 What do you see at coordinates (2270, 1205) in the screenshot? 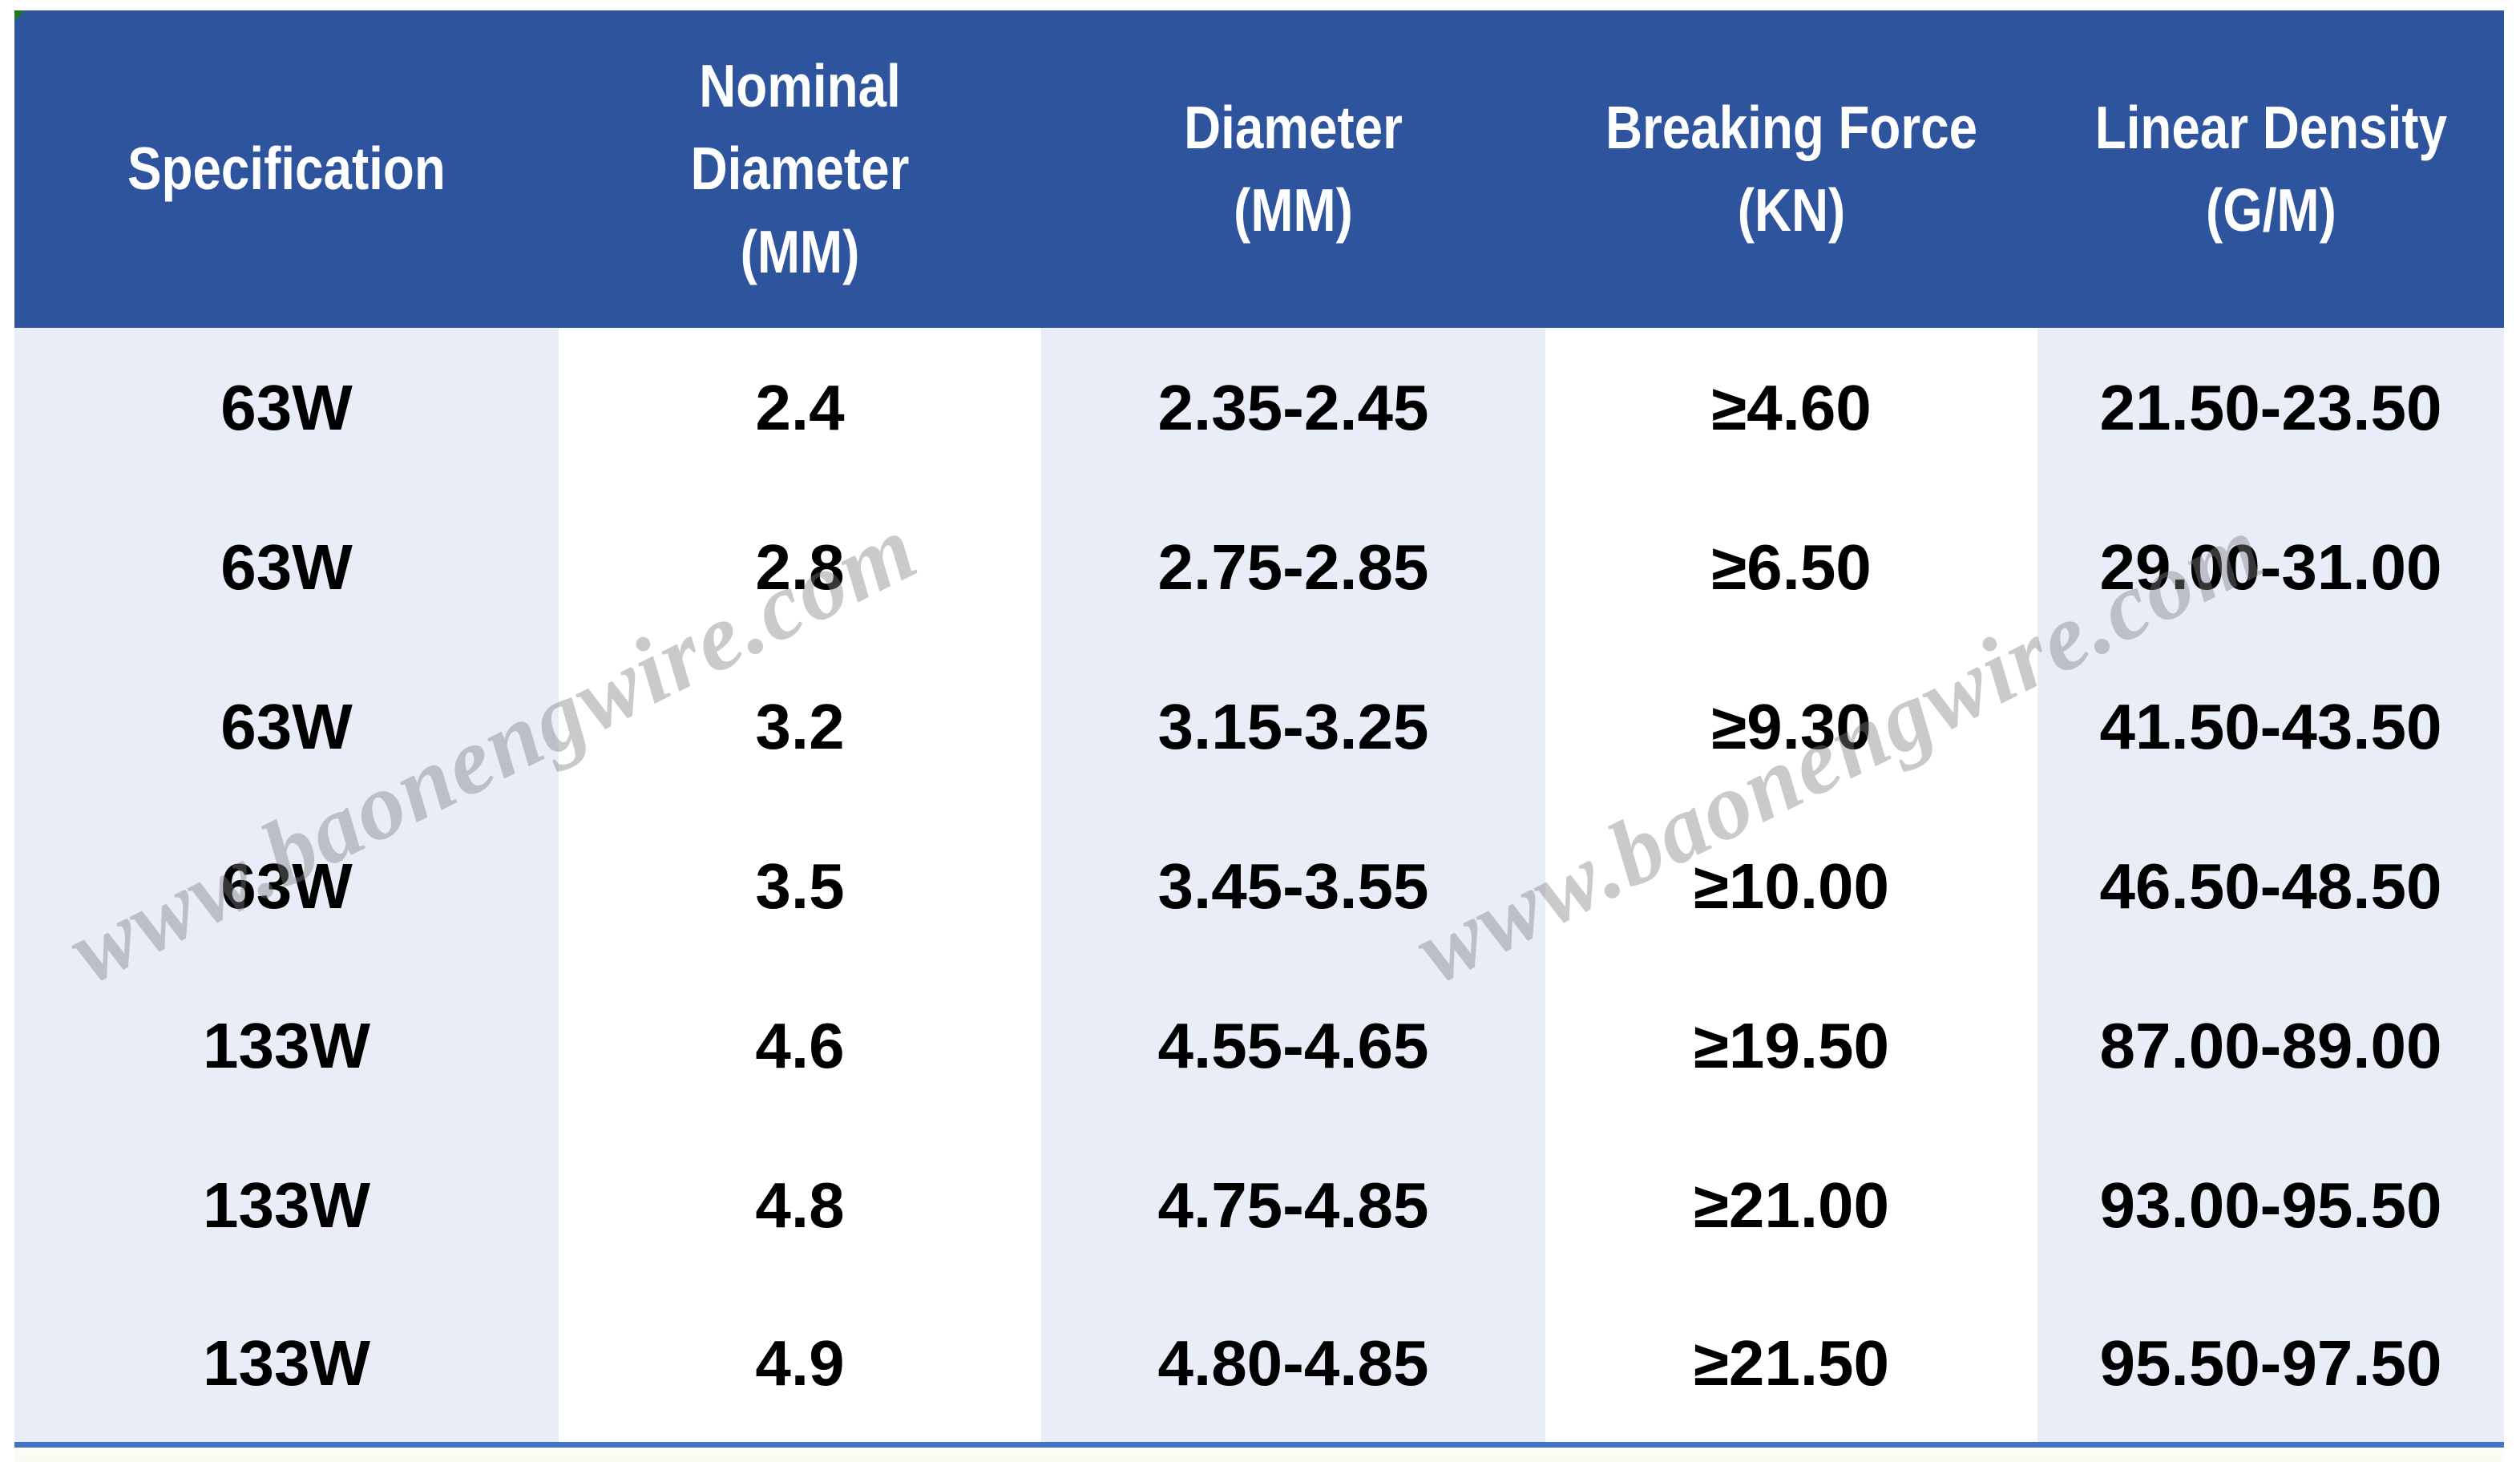
I see `cell-linear-density: 93.00-95.50` at bounding box center [2270, 1205].